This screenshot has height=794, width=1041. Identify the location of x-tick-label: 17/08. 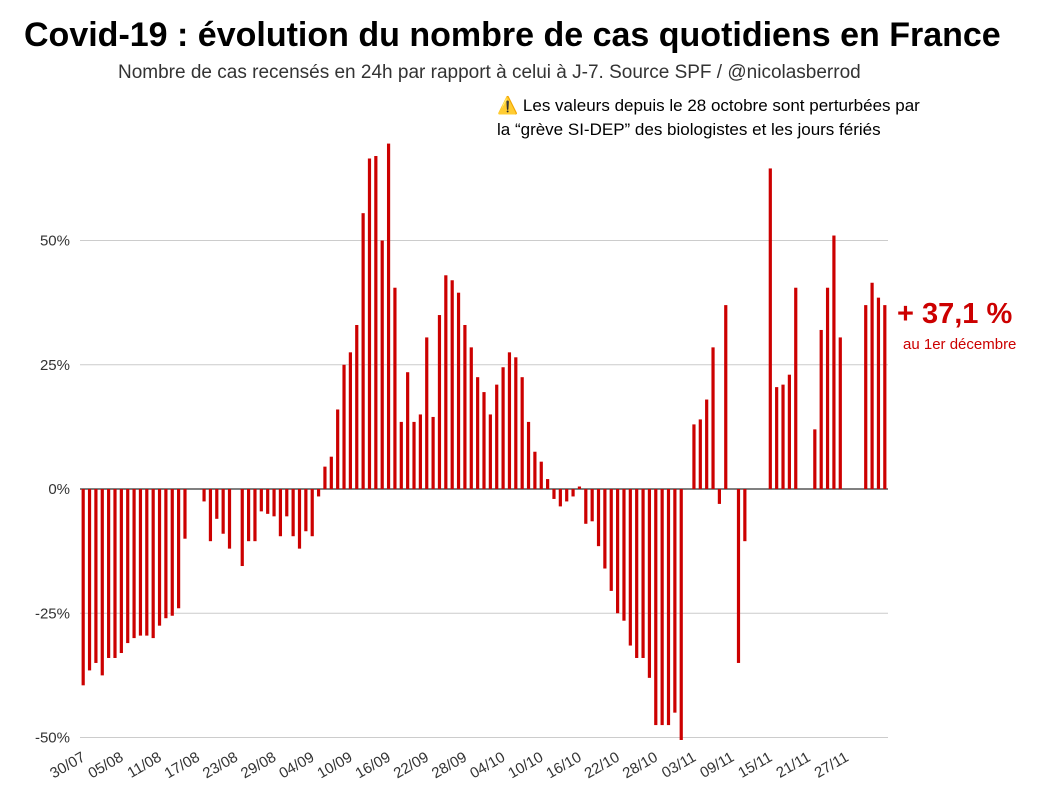
(182, 765).